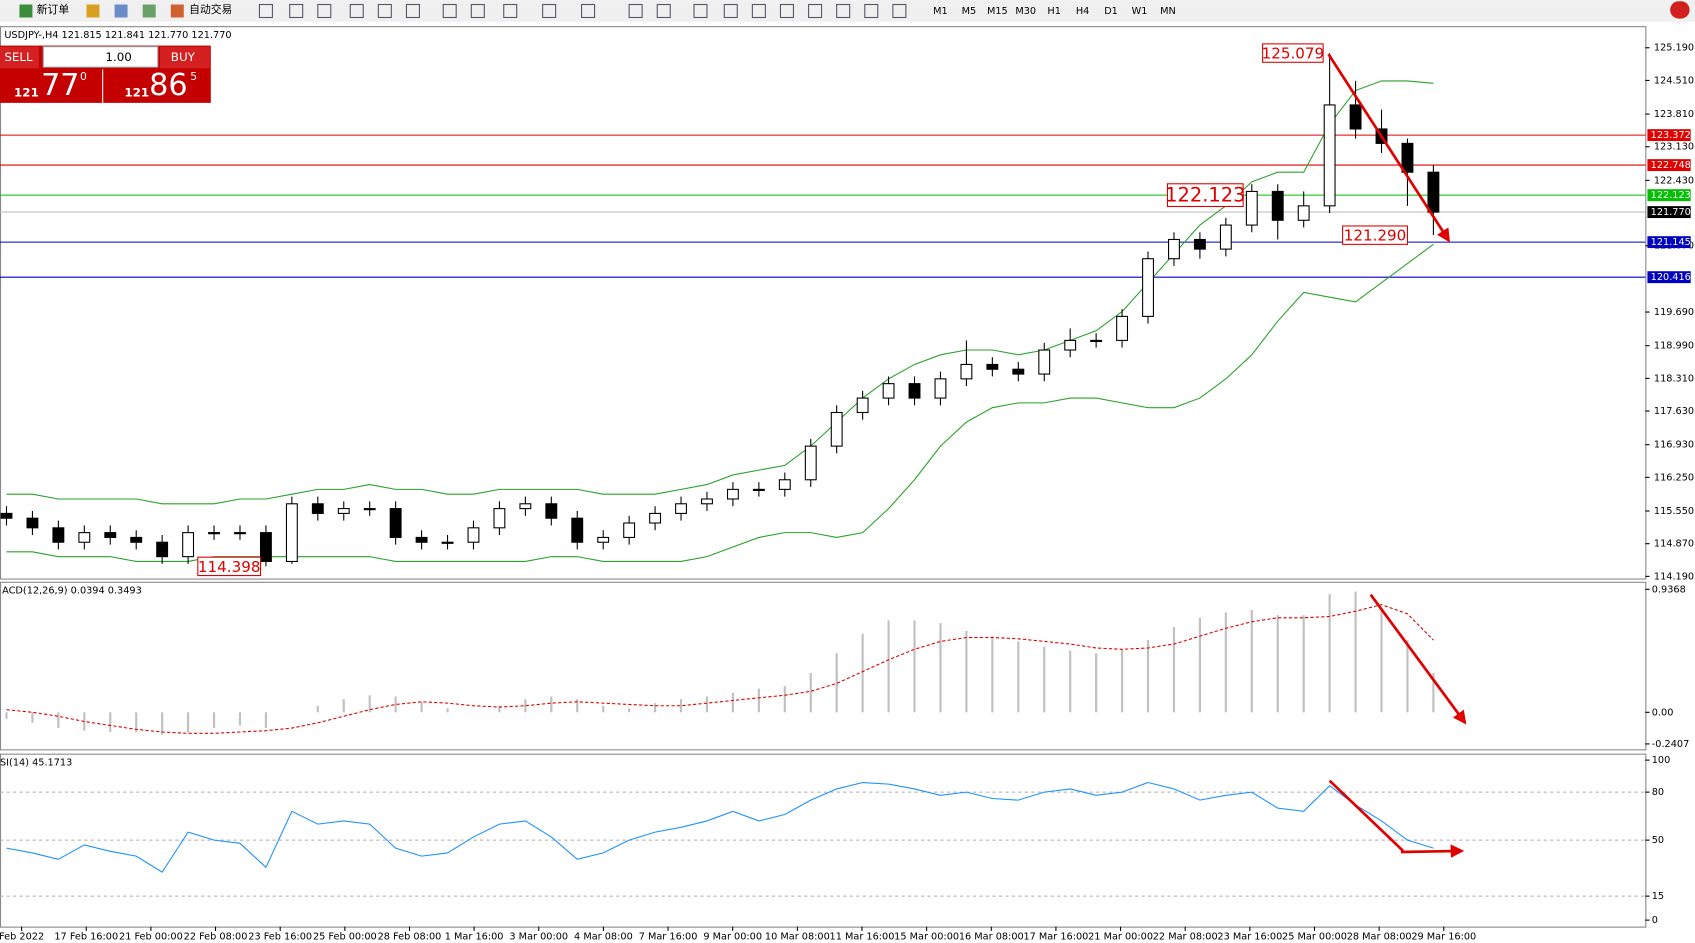  What do you see at coordinates (410, 936) in the screenshot?
I see `x-tick-label: 28 Feb 08:00` at bounding box center [410, 936].